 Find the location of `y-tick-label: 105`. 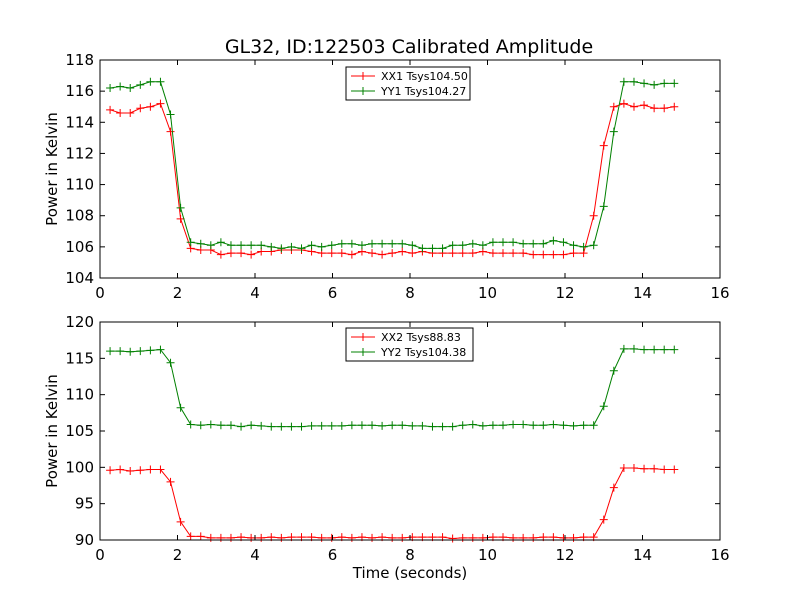

y-tick-label: 105 is located at coordinates (79, 431).